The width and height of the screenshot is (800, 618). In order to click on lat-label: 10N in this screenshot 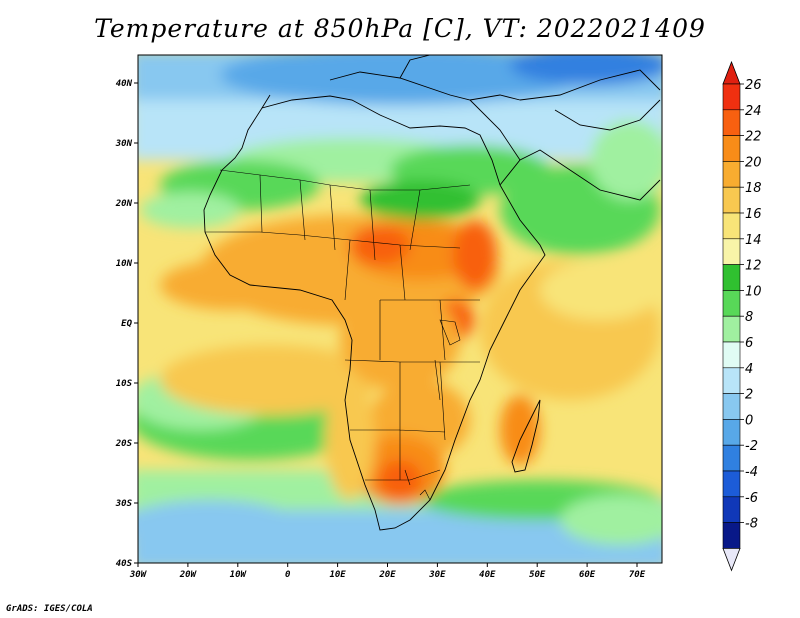, I will do `click(124, 264)`.